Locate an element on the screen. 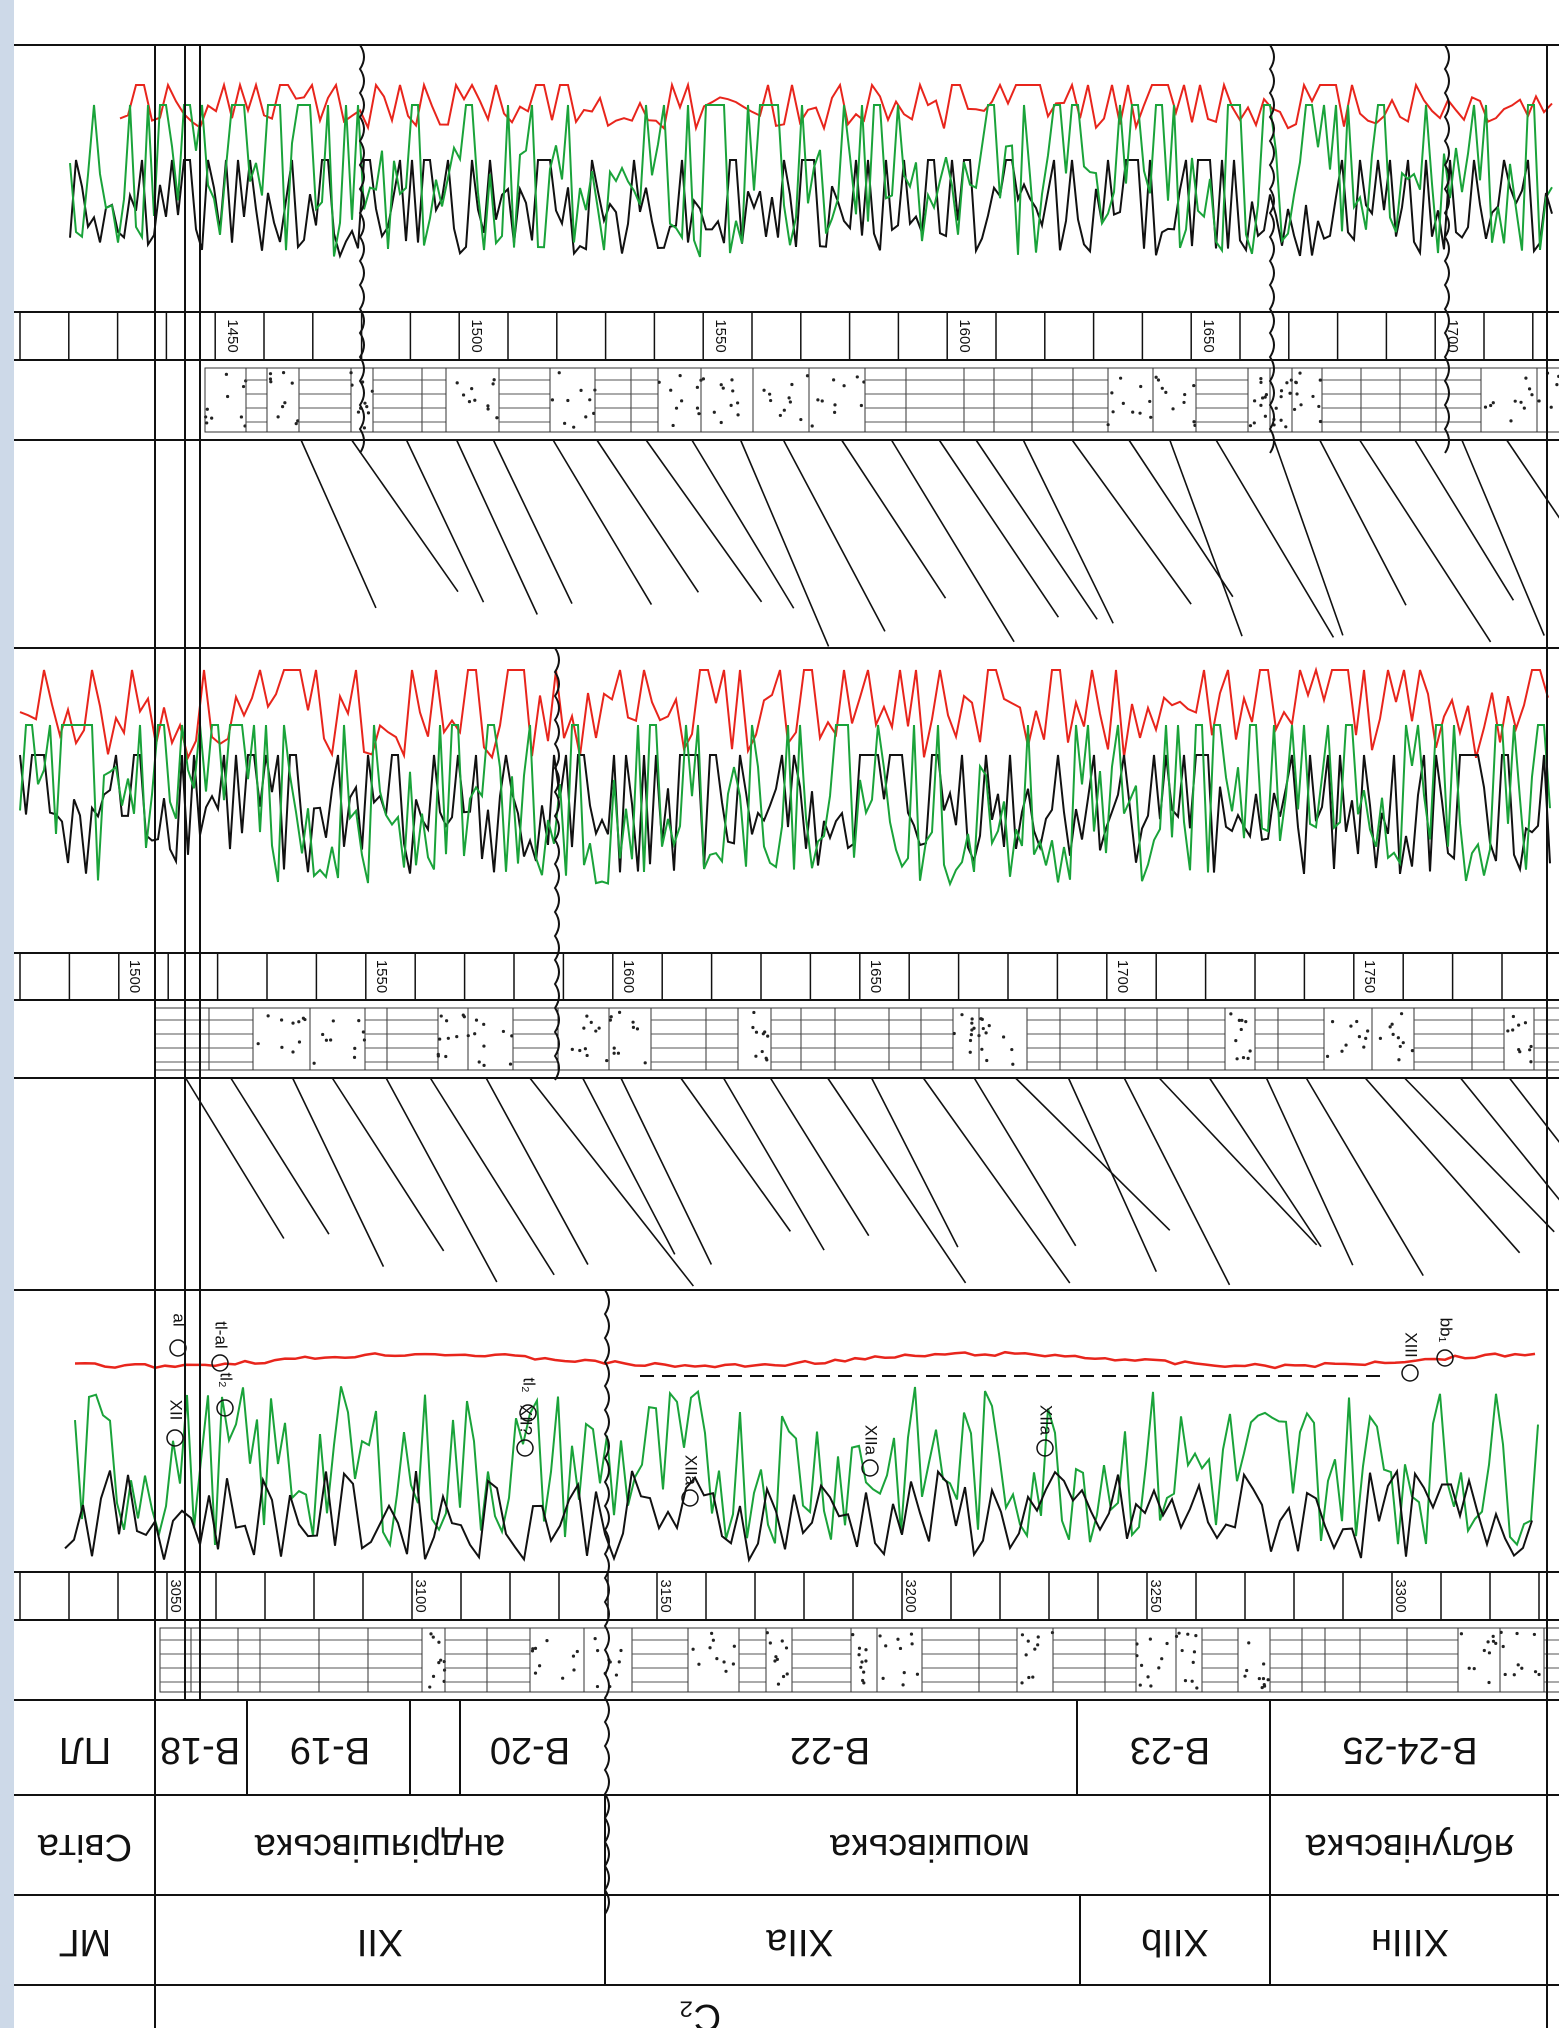 This screenshot has width=1559, height=2033. depth-tick-label: 3100 is located at coordinates (420, 1595).